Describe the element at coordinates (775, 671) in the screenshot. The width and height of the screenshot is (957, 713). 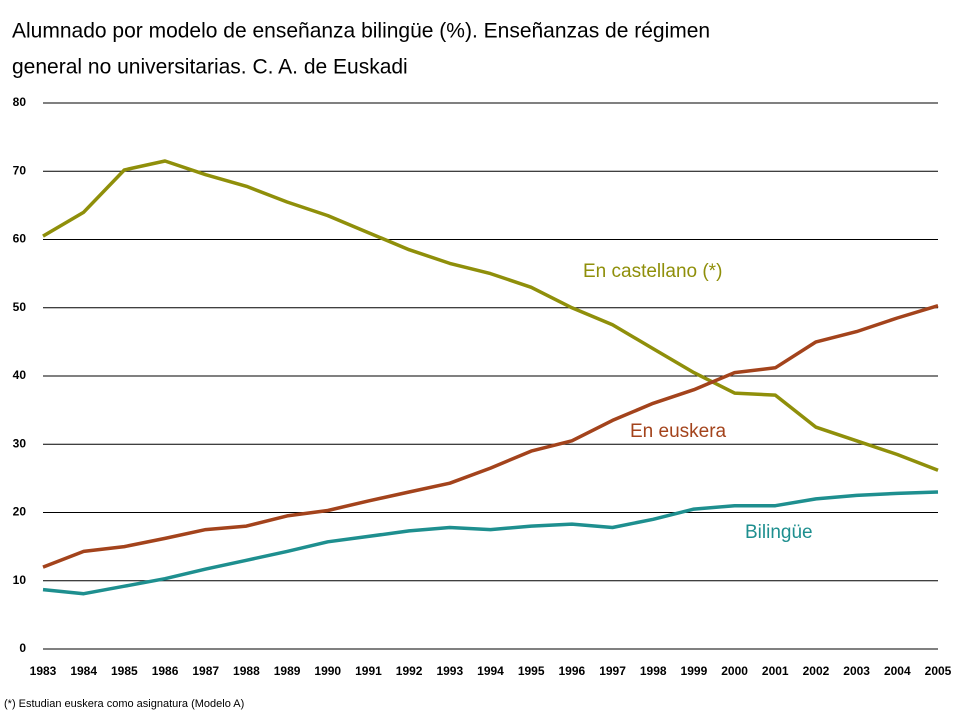
I see `x-tick-label: 2001` at that location.